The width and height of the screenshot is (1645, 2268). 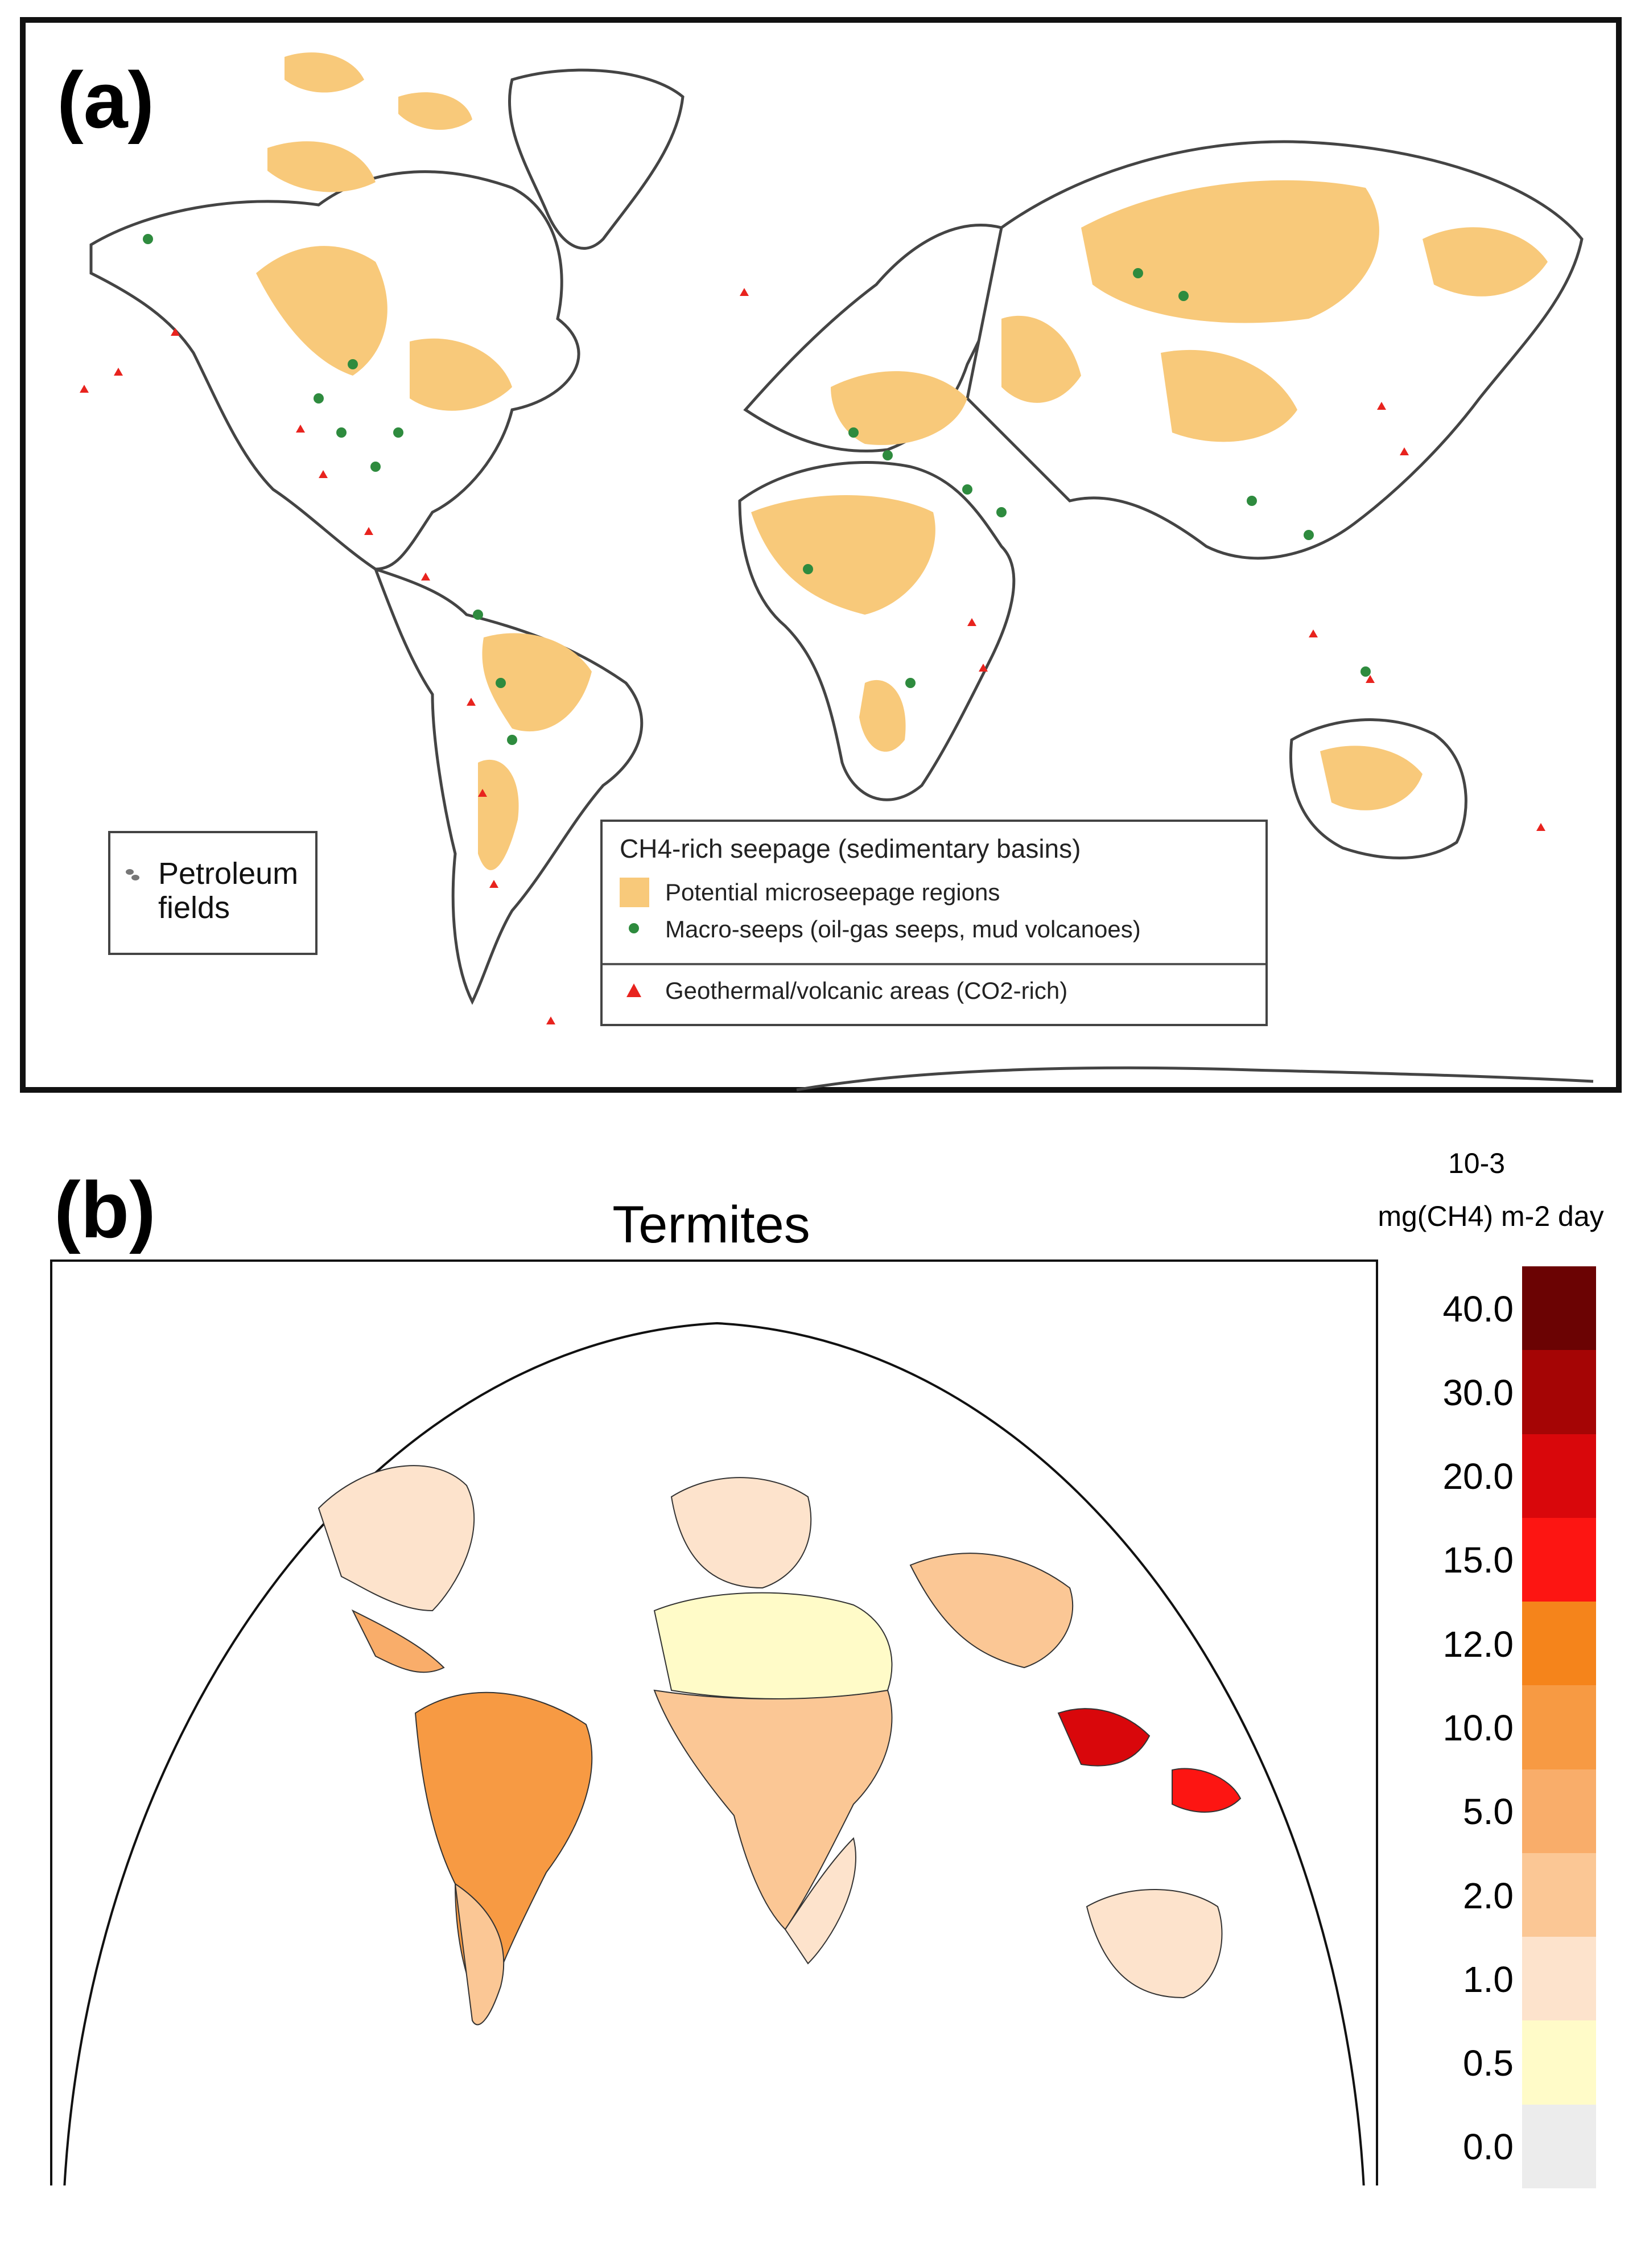 I want to click on colorbar-tick-label: 40.0, so click(x=1478, y=1308).